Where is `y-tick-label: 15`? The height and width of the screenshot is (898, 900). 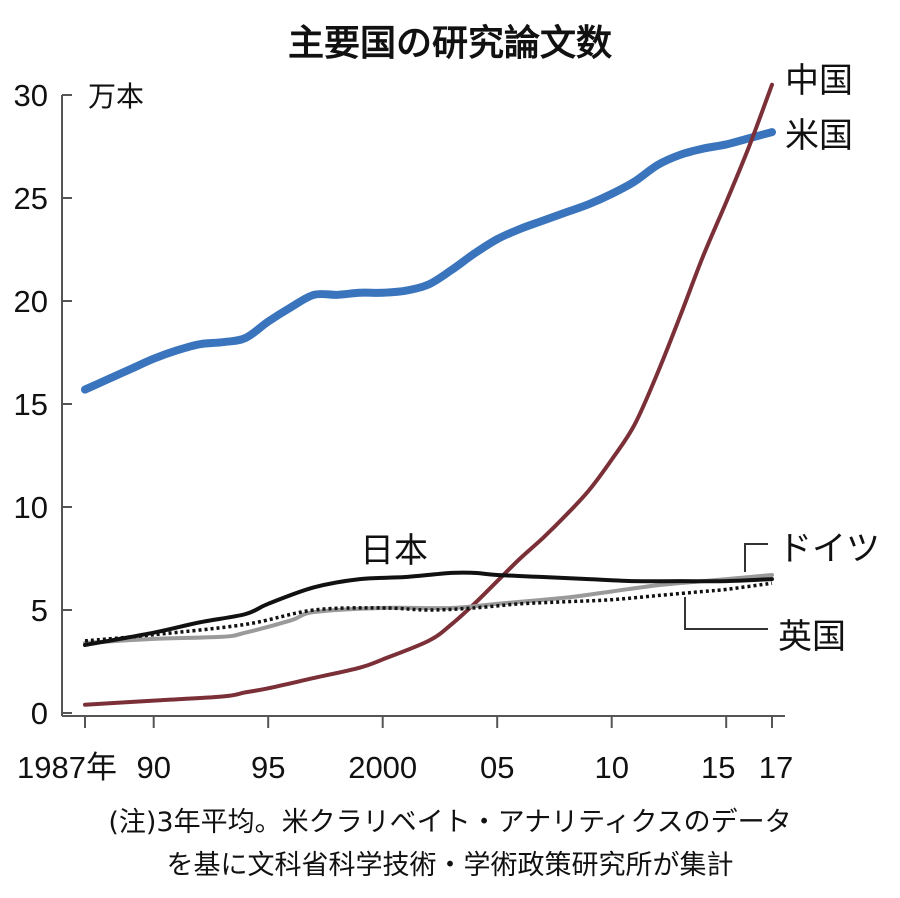
y-tick-label: 15 is located at coordinates (31, 404).